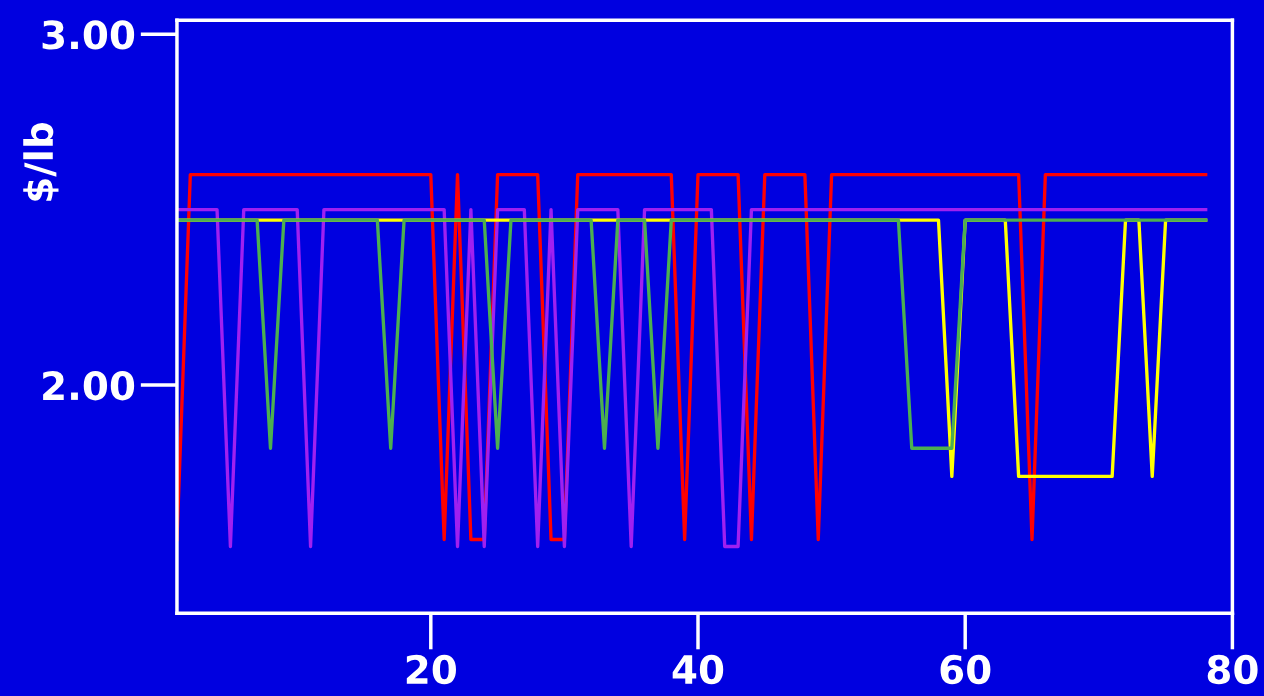 The height and width of the screenshot is (696, 1264). Describe the element at coordinates (1232, 669) in the screenshot. I see `x-tick-label: 80` at that location.